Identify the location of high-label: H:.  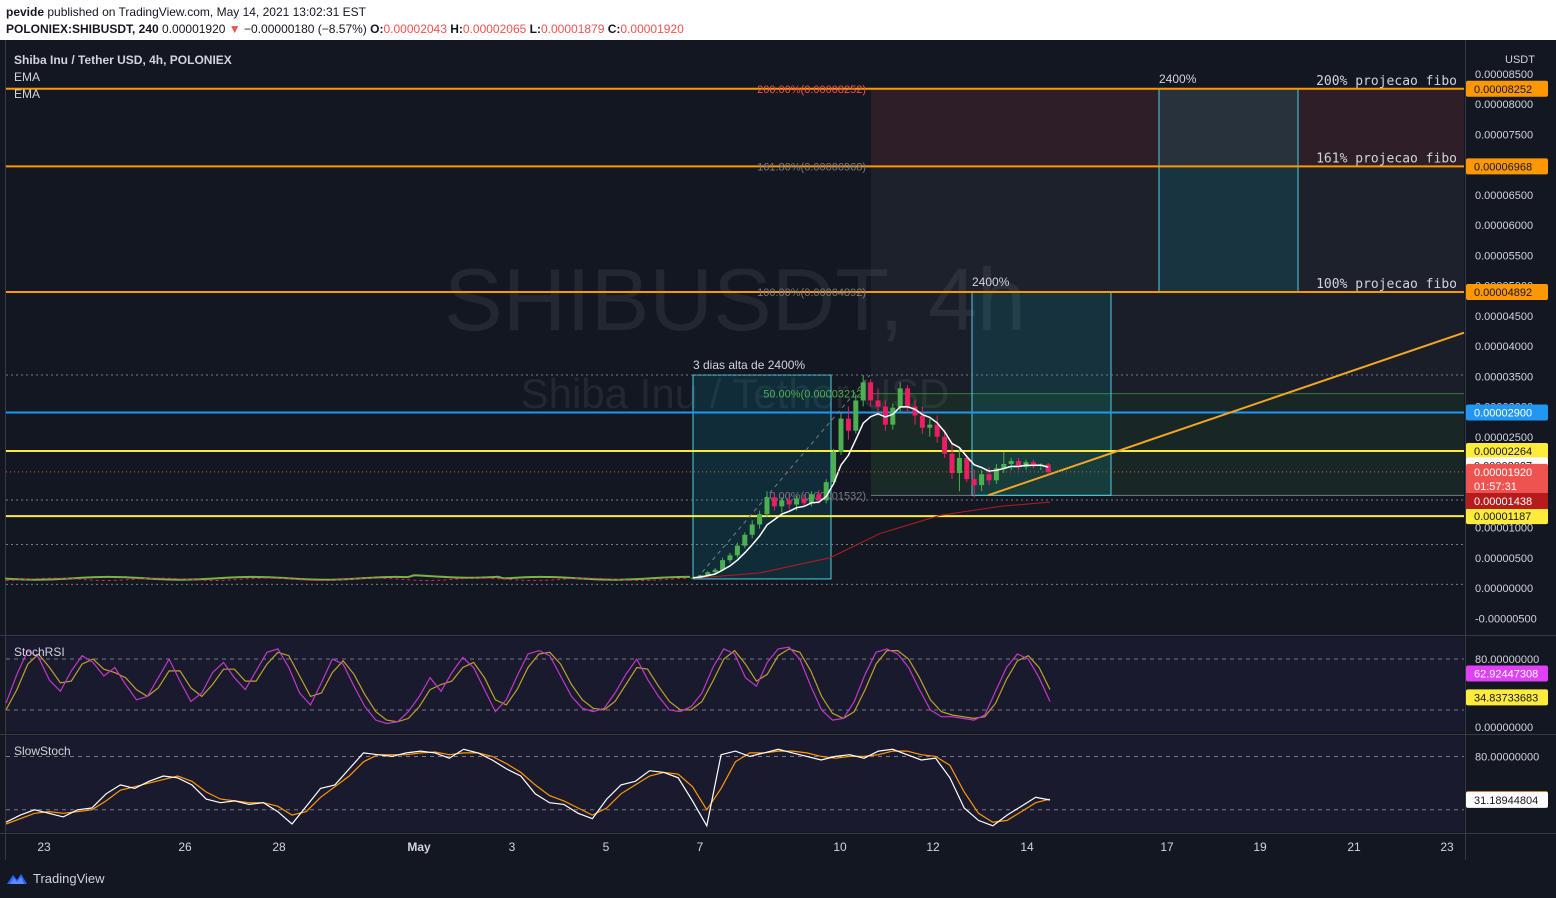
(456, 29).